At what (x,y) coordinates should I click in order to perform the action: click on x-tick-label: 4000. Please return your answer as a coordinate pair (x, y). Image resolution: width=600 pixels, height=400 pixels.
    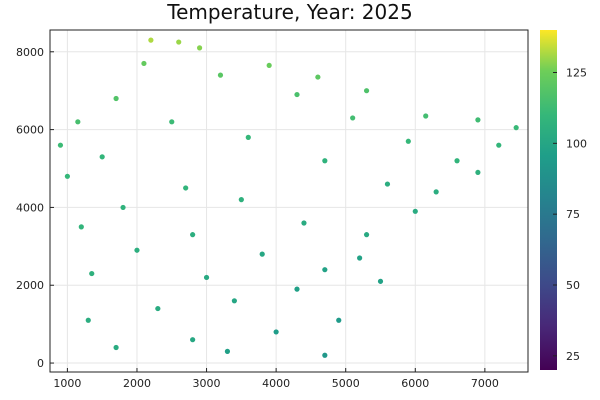
    Looking at the image, I should click on (276, 383).